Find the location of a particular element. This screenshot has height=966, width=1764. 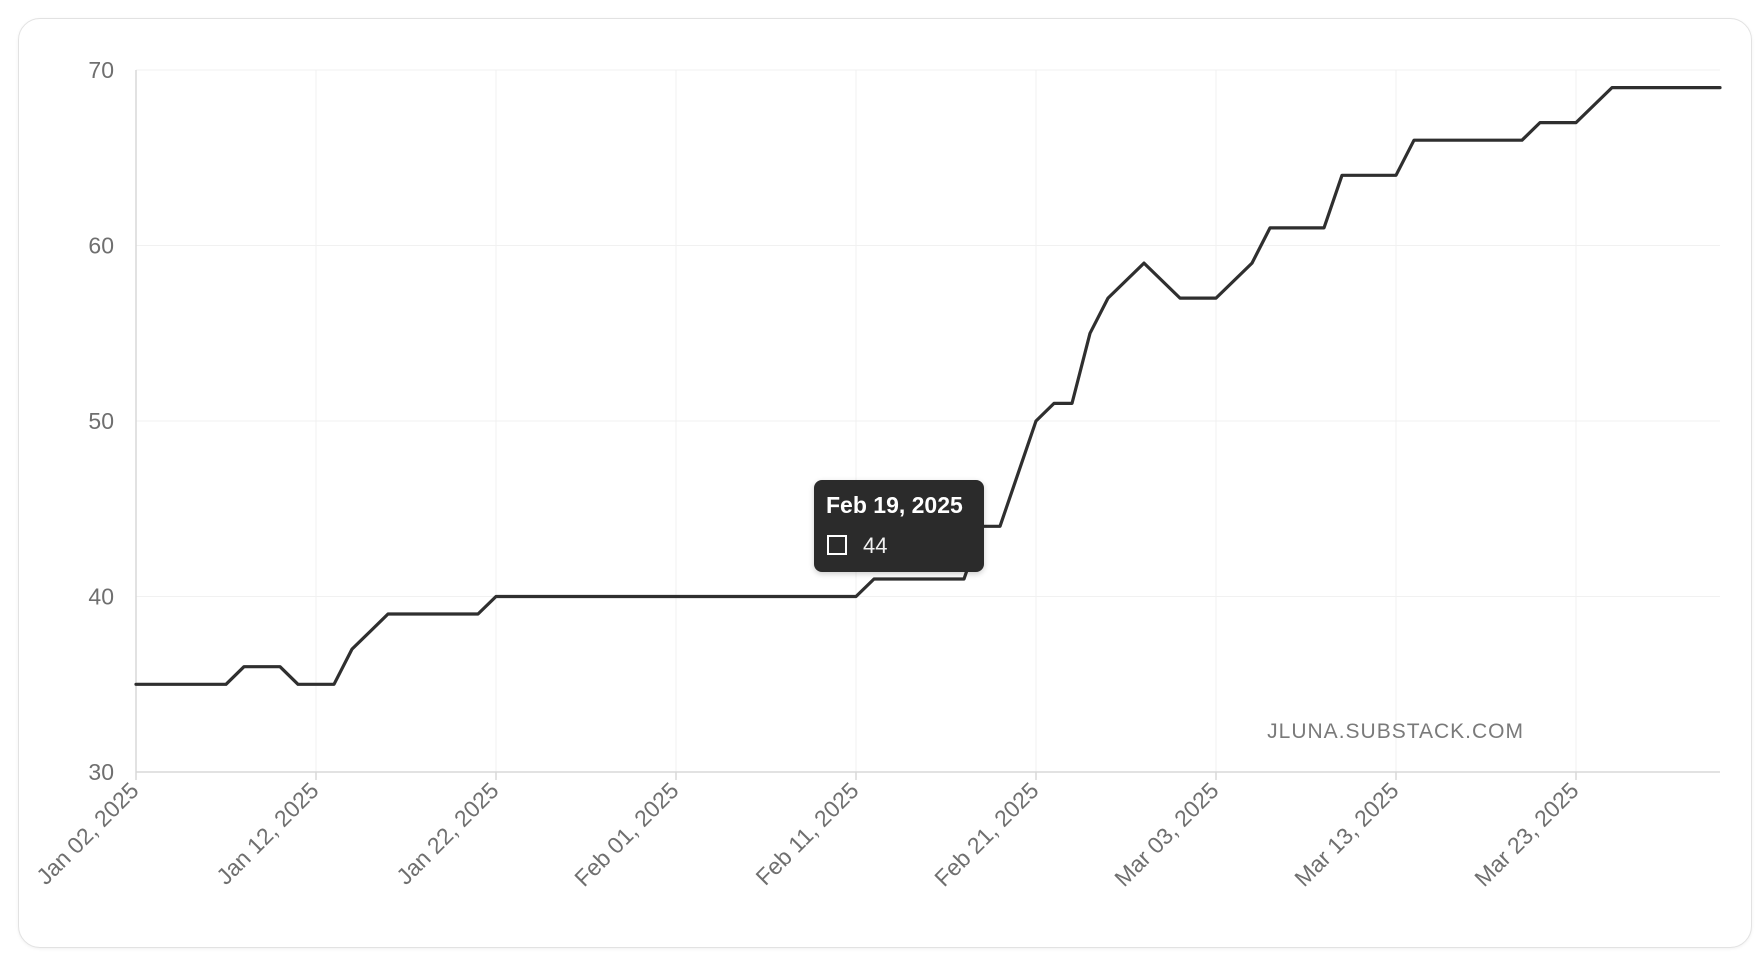

x-tick-label: Mar 03, 2025 is located at coordinates (1166, 834).